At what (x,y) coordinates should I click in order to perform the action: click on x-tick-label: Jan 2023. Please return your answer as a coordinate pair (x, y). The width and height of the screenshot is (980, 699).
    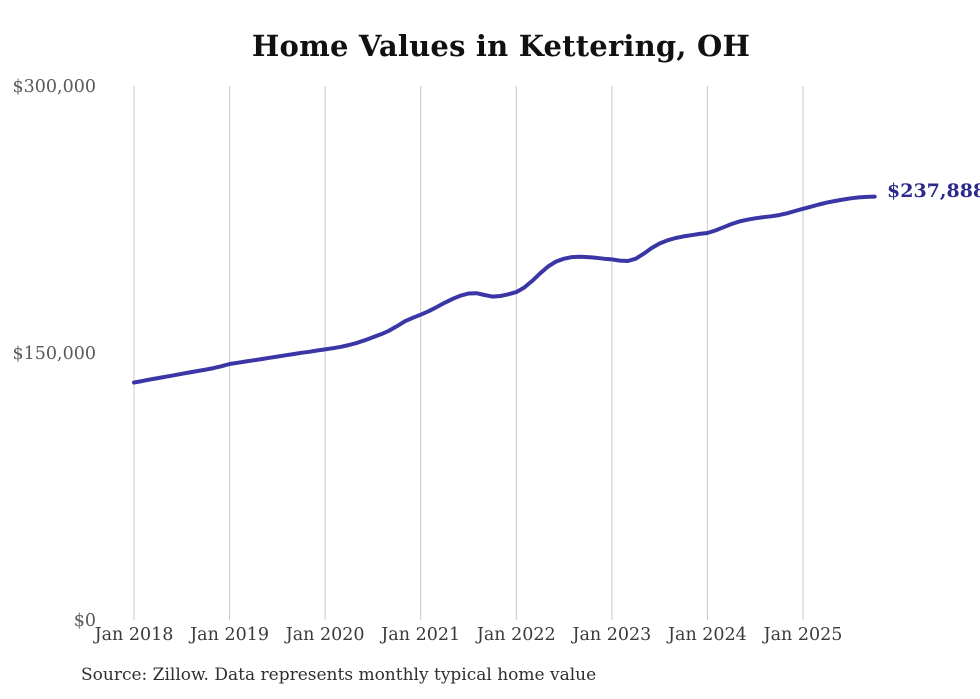
    Looking at the image, I should click on (610, 635).